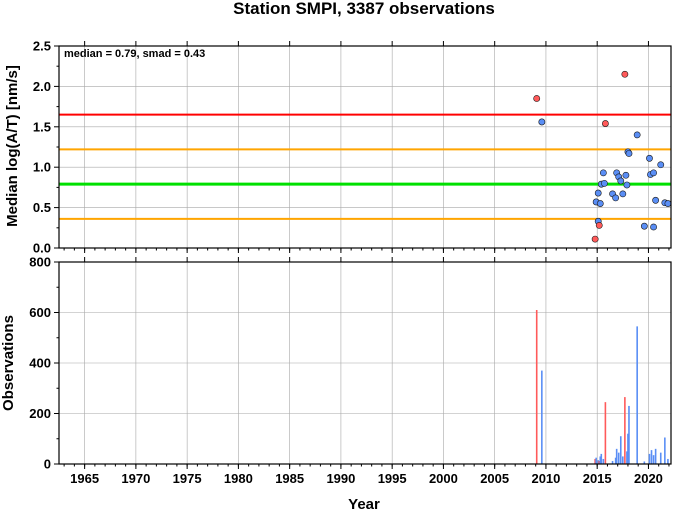  What do you see at coordinates (545, 478) in the screenshot?
I see `x-tick-label: 2010` at bounding box center [545, 478].